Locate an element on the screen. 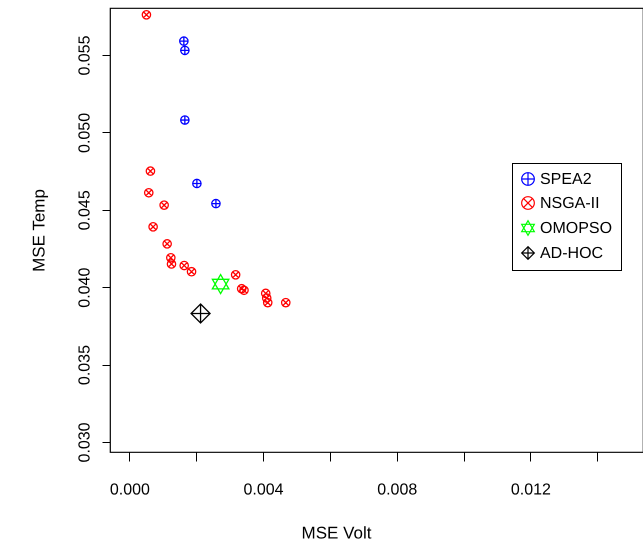  legend-label: SPEA2 is located at coordinates (566, 179).